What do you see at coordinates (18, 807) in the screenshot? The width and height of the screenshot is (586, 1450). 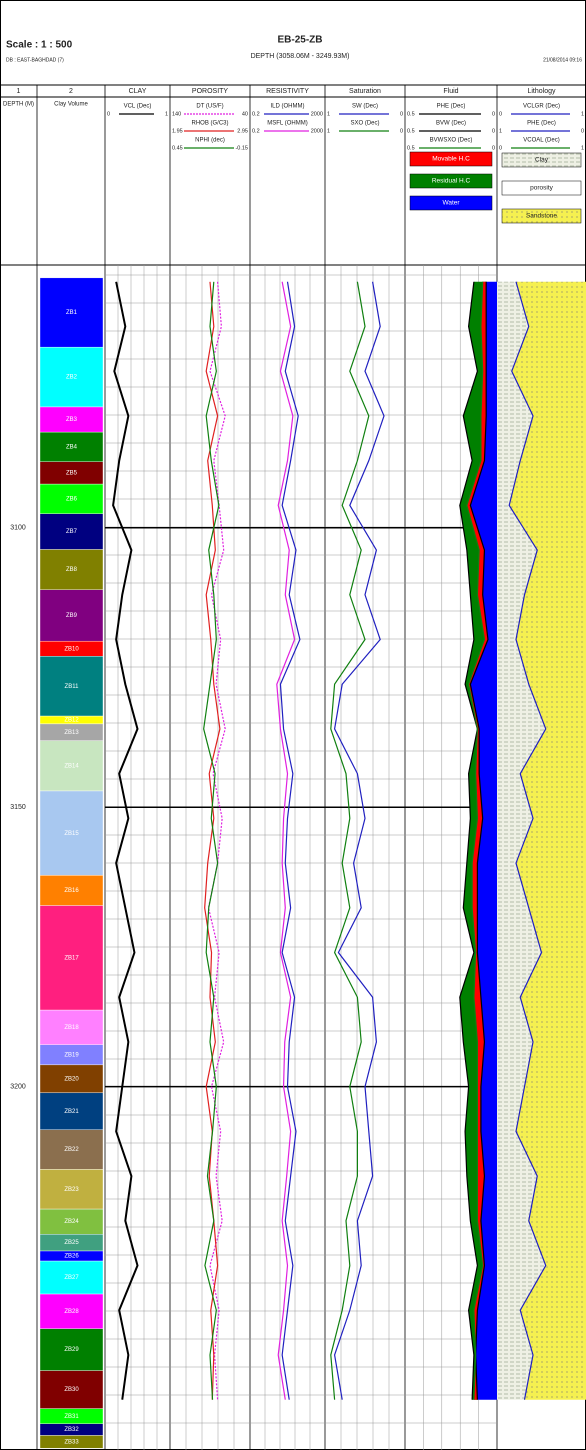 I see `depth-label: 3150` at bounding box center [18, 807].